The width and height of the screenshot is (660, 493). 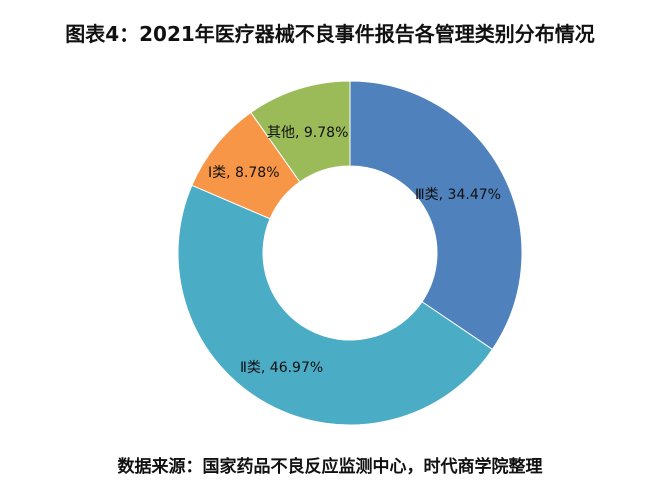 I want to click on data-label-1: Ⅲ类, 34.47%, so click(x=458, y=195).